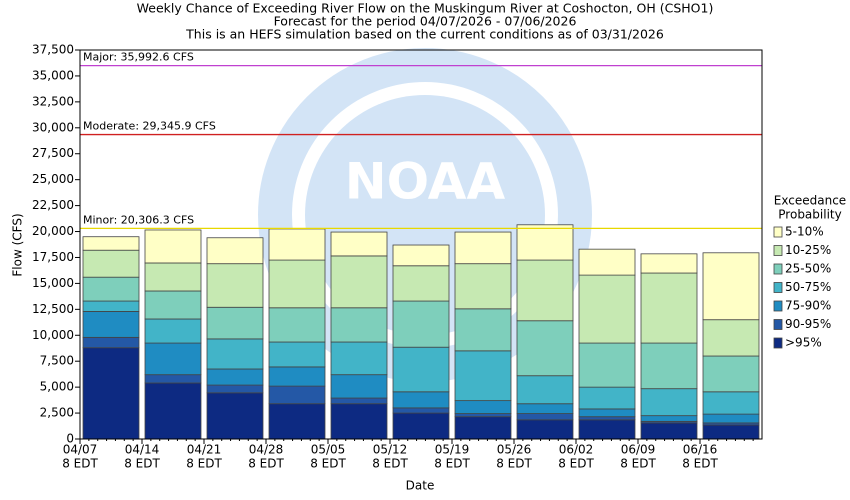 Image resolution: width=850 pixels, height=500 pixels. What do you see at coordinates (53, 309) in the screenshot?
I see `y-tick-label: 12,500` at bounding box center [53, 309].